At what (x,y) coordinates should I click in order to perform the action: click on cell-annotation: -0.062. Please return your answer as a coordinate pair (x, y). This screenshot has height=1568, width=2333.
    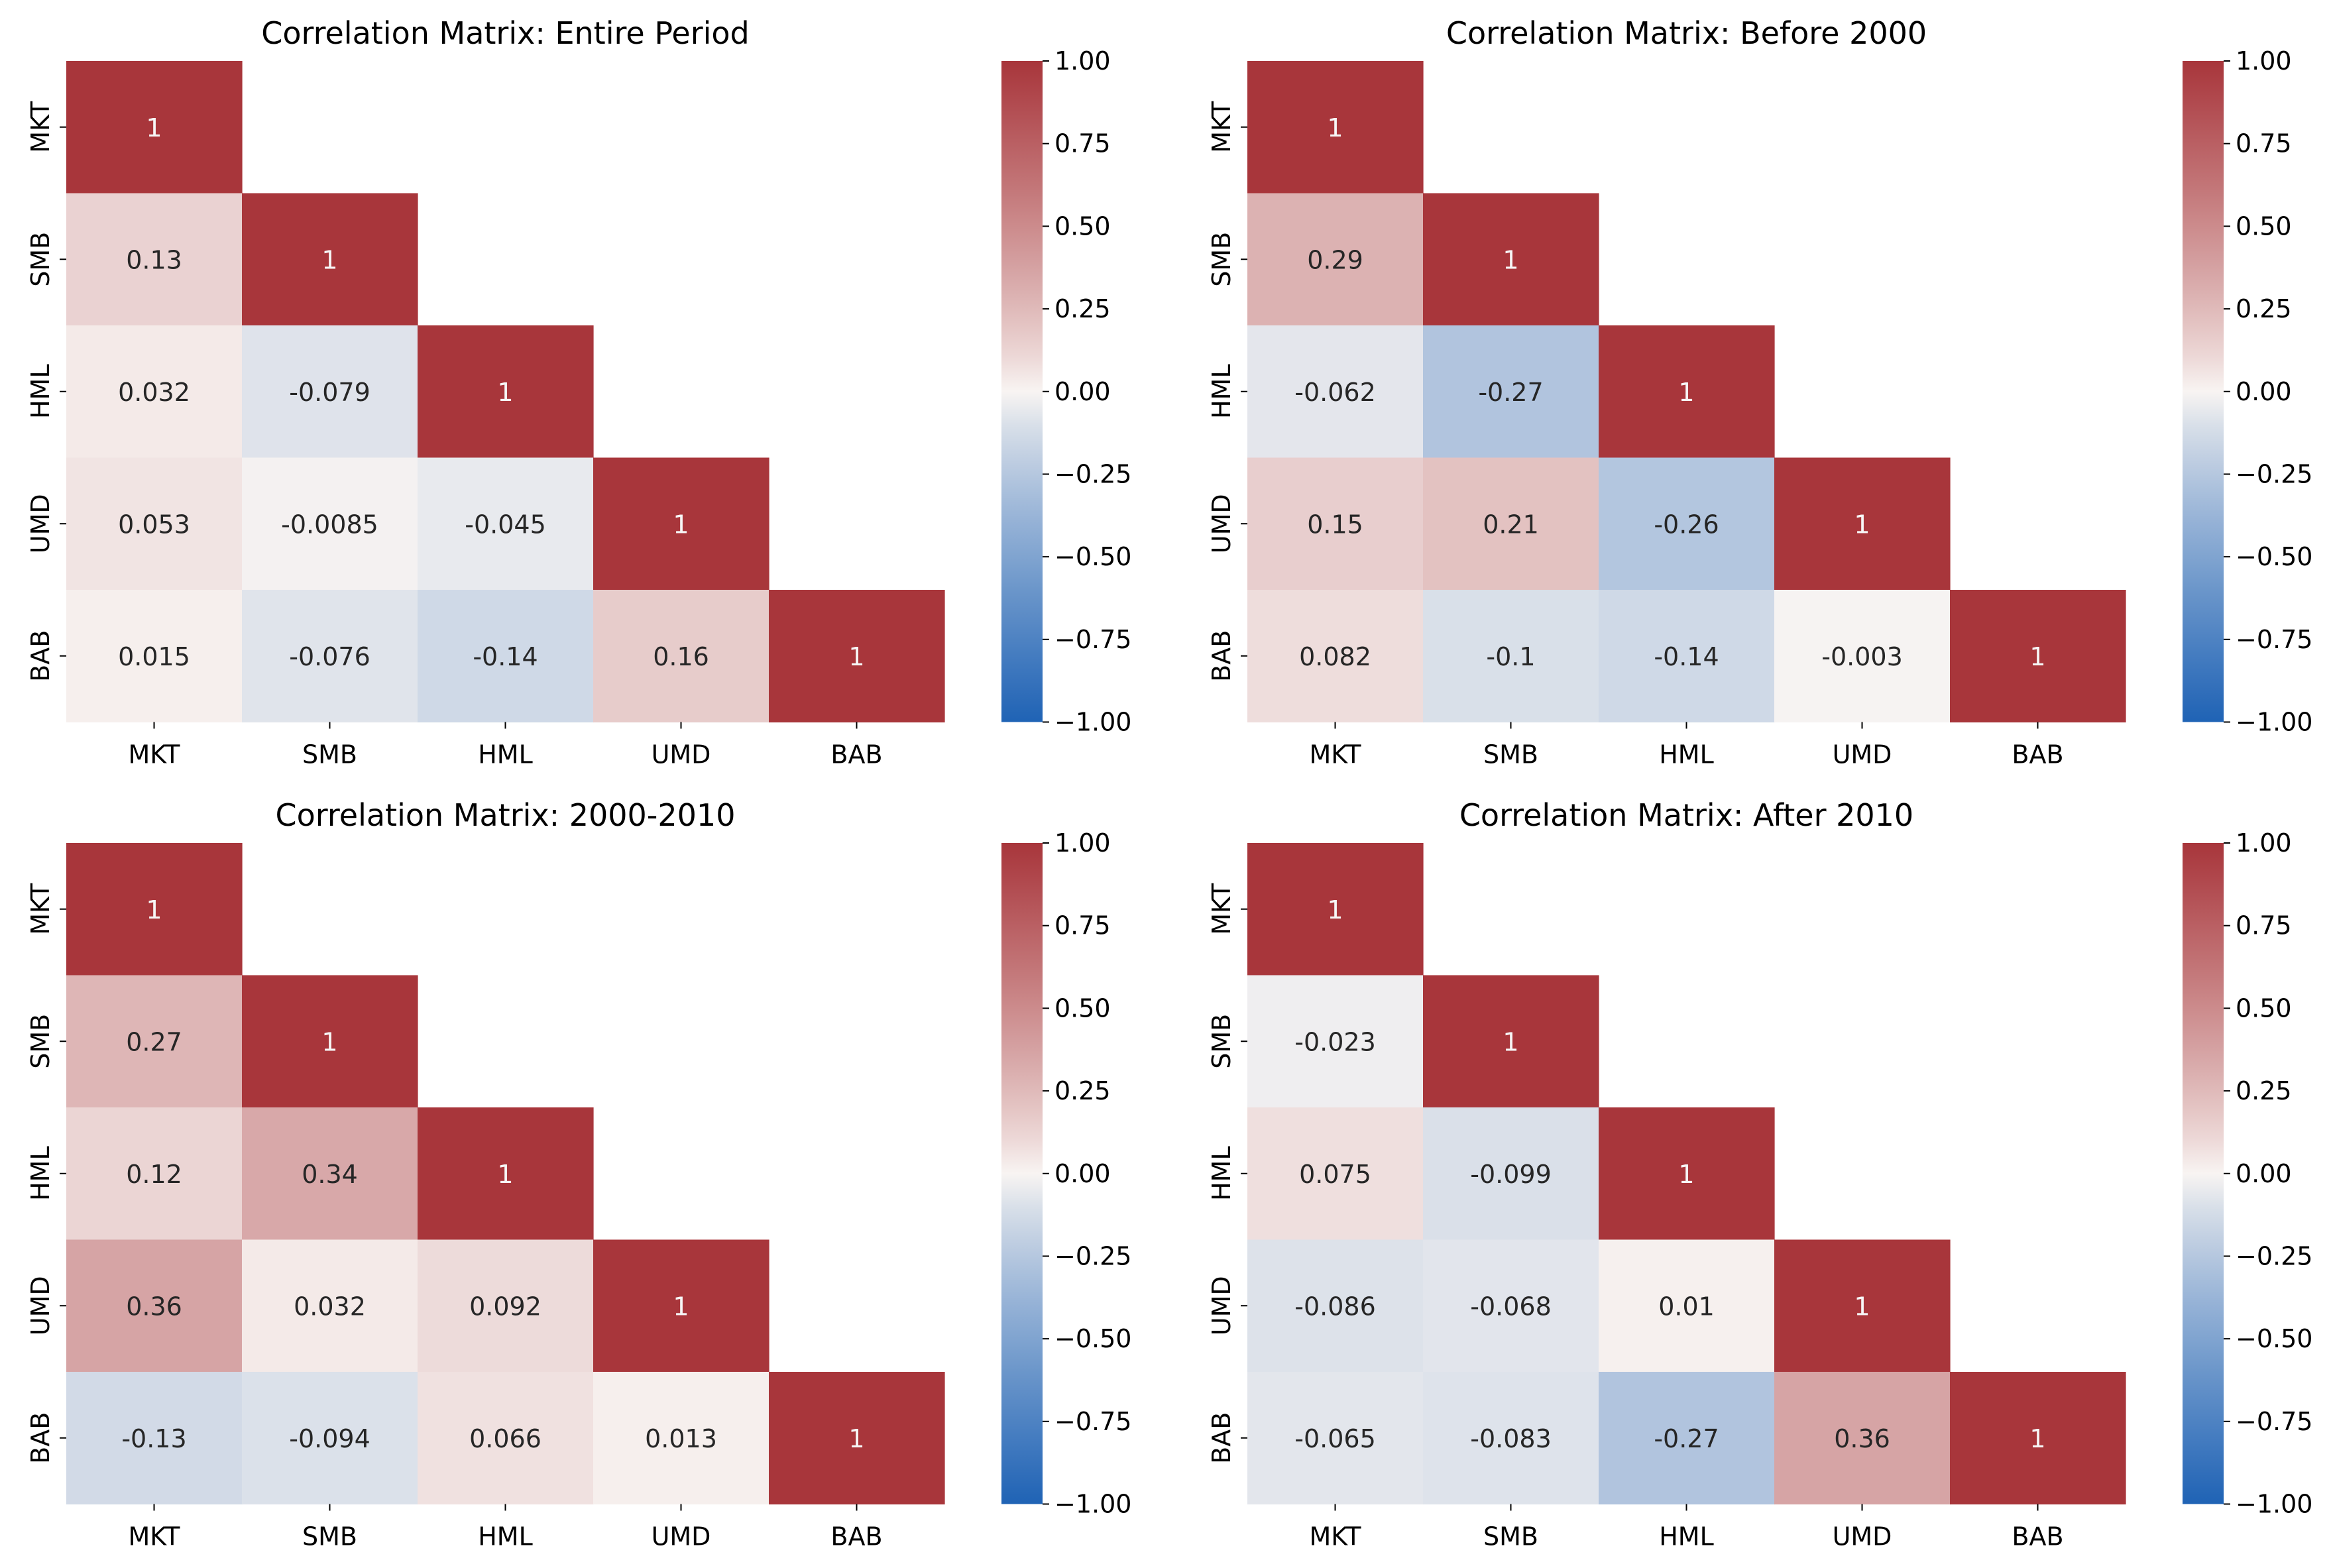
    Looking at the image, I should click on (1335, 392).